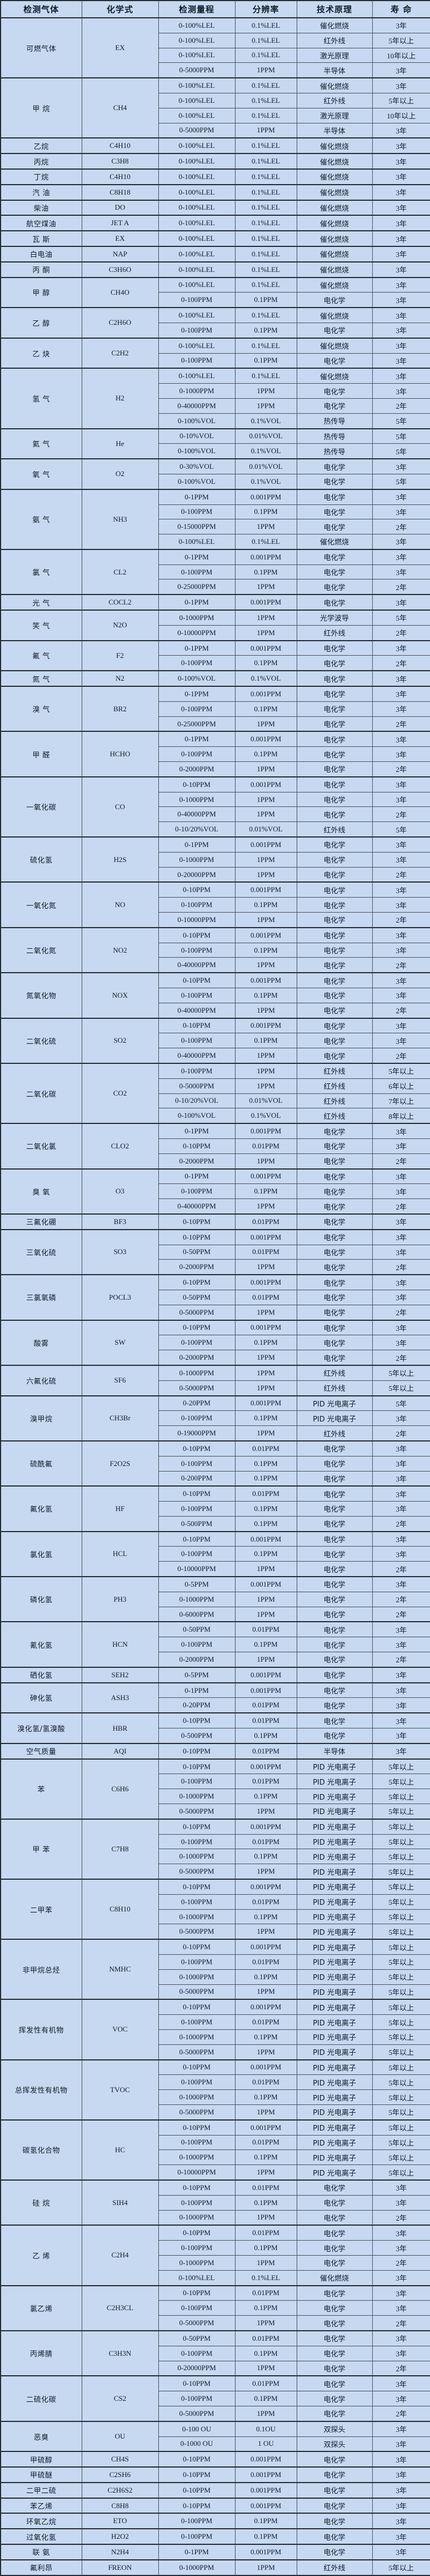  I want to click on gas-name-cell: 丙烷, so click(41, 161).